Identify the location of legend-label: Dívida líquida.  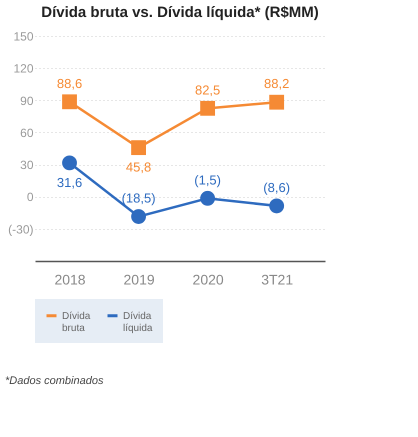
(138, 322).